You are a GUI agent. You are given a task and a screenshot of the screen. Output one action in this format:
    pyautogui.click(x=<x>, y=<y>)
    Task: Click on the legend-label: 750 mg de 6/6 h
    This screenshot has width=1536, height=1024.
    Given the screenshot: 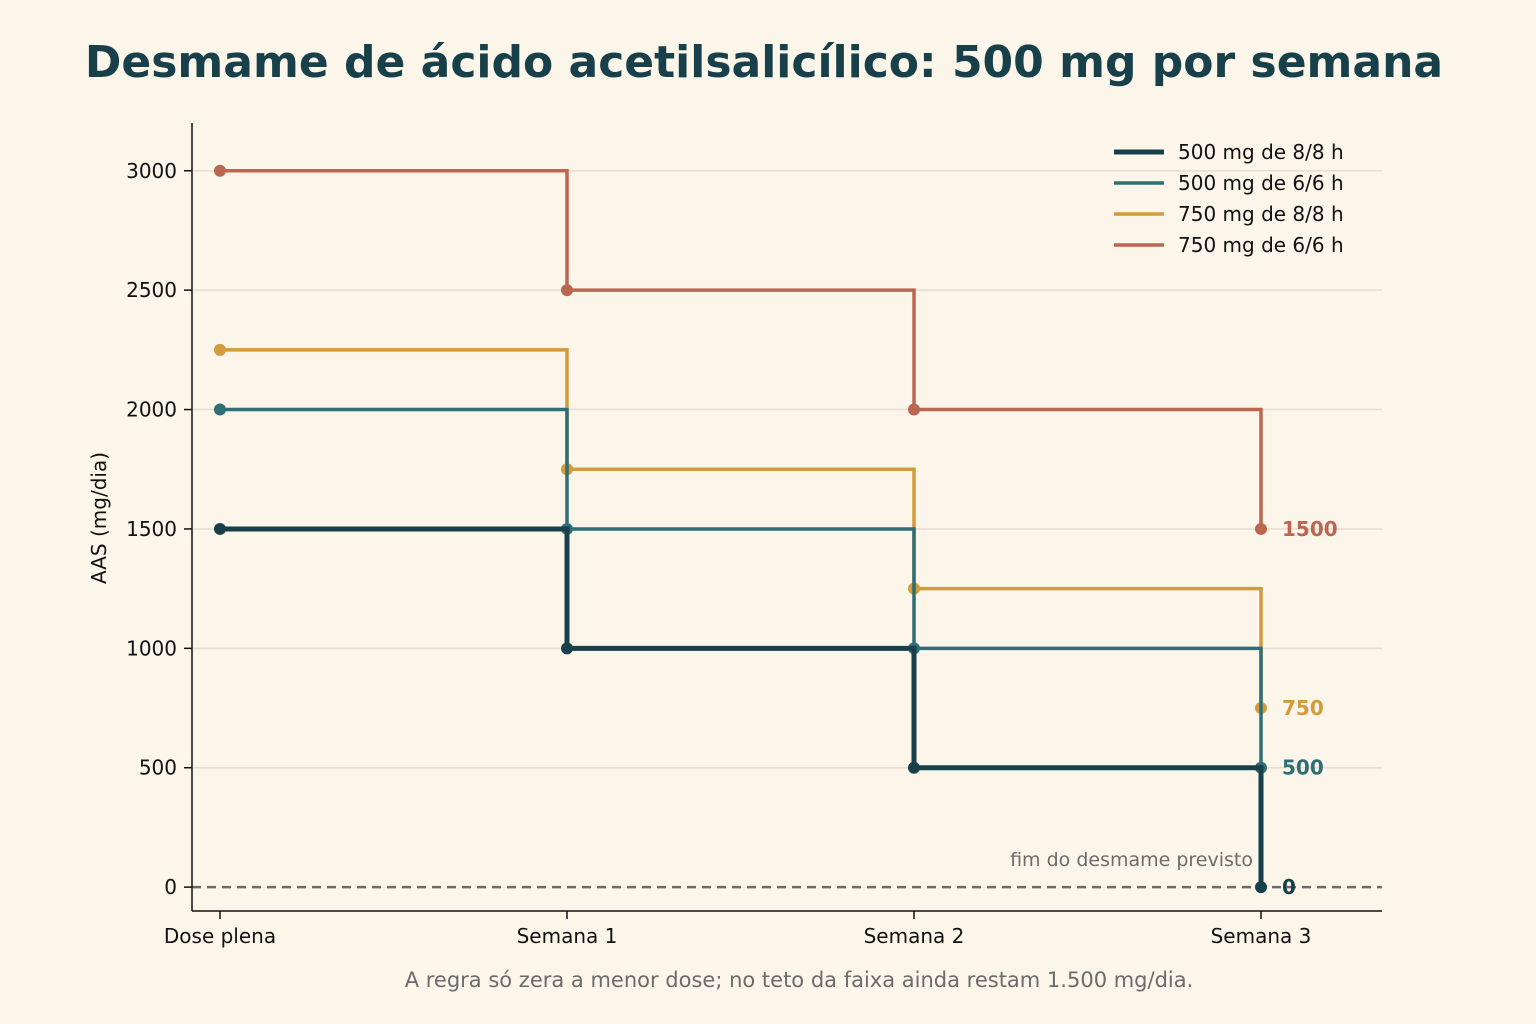 What is the action you would take?
    pyautogui.click(x=1261, y=245)
    